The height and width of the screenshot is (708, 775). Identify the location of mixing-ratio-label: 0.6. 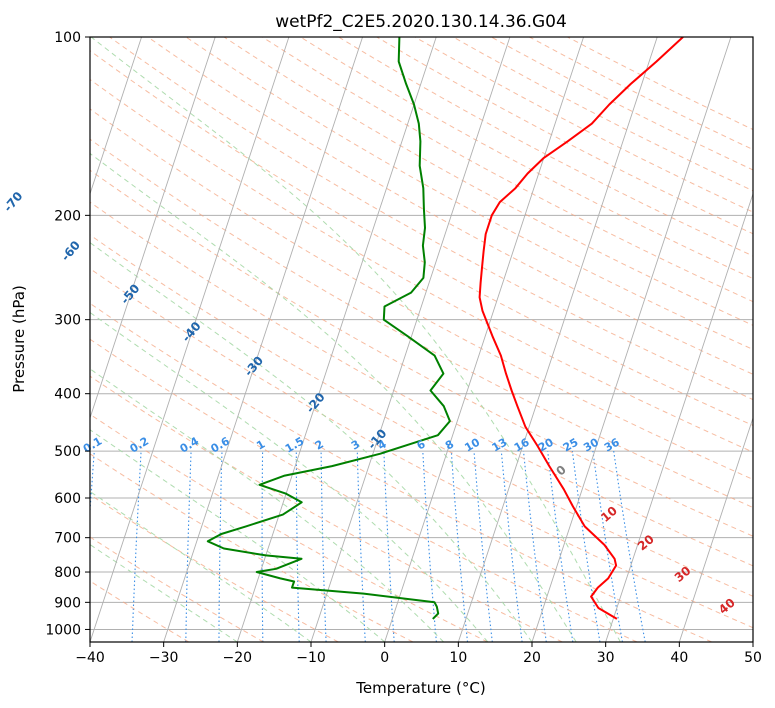
(221, 444).